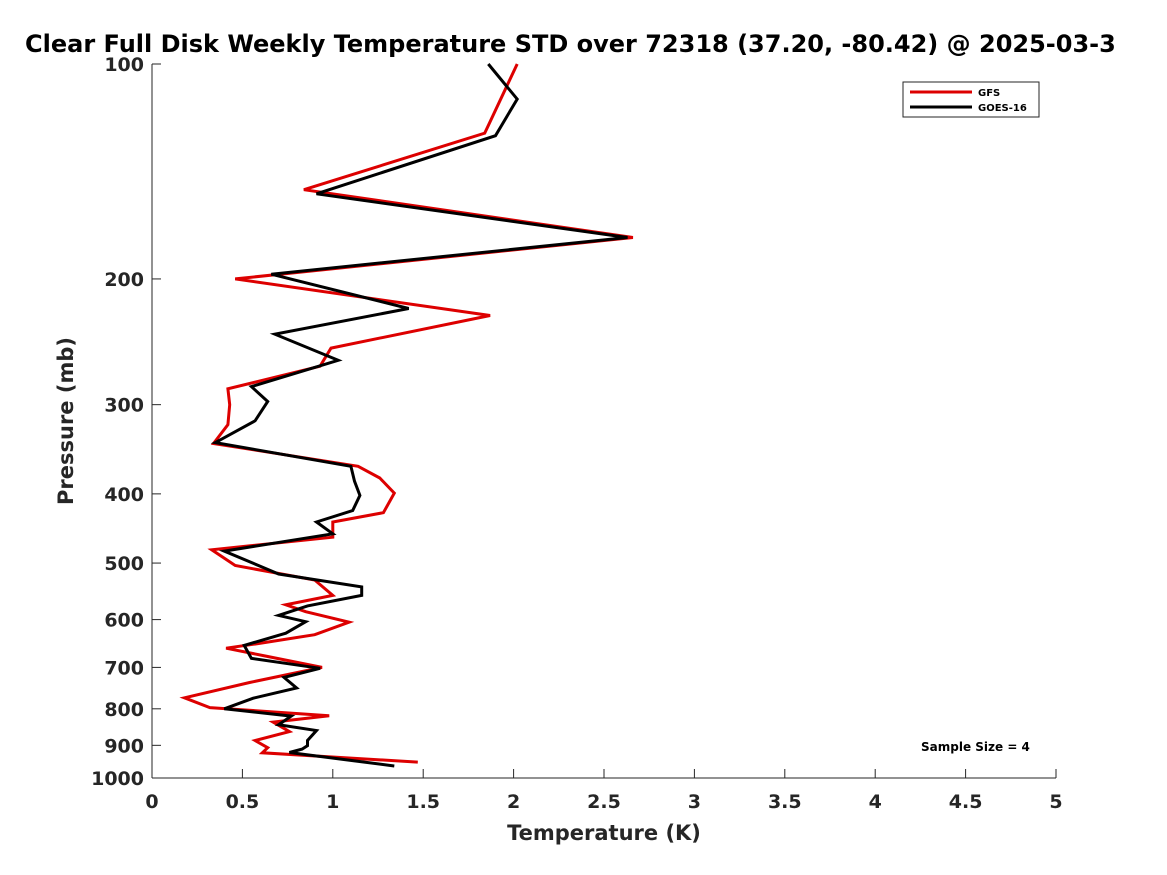  Describe the element at coordinates (66, 421) in the screenshot. I see `y-axis-label: Pressure (mb)` at that location.